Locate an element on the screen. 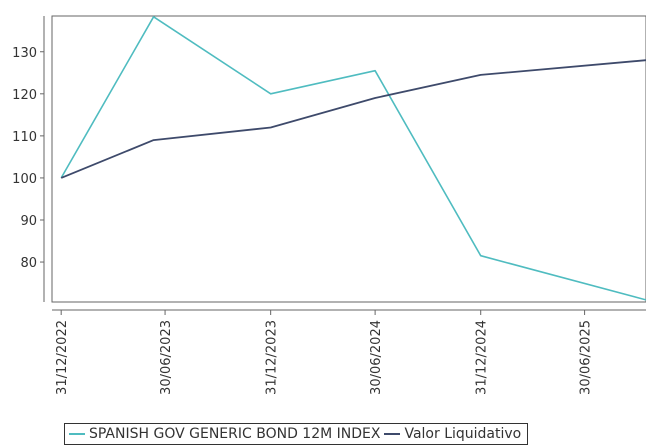 This screenshot has width=646, height=446. legend-label-spanish-gov-bond: SPANISH GOV GENERIC BOND 12M INDEX is located at coordinates (235, 434).